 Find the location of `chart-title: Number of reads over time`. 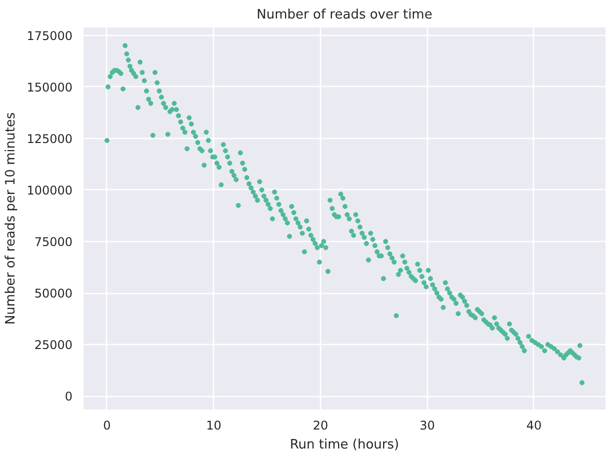

chart-title: Number of reads over time is located at coordinates (344, 15).